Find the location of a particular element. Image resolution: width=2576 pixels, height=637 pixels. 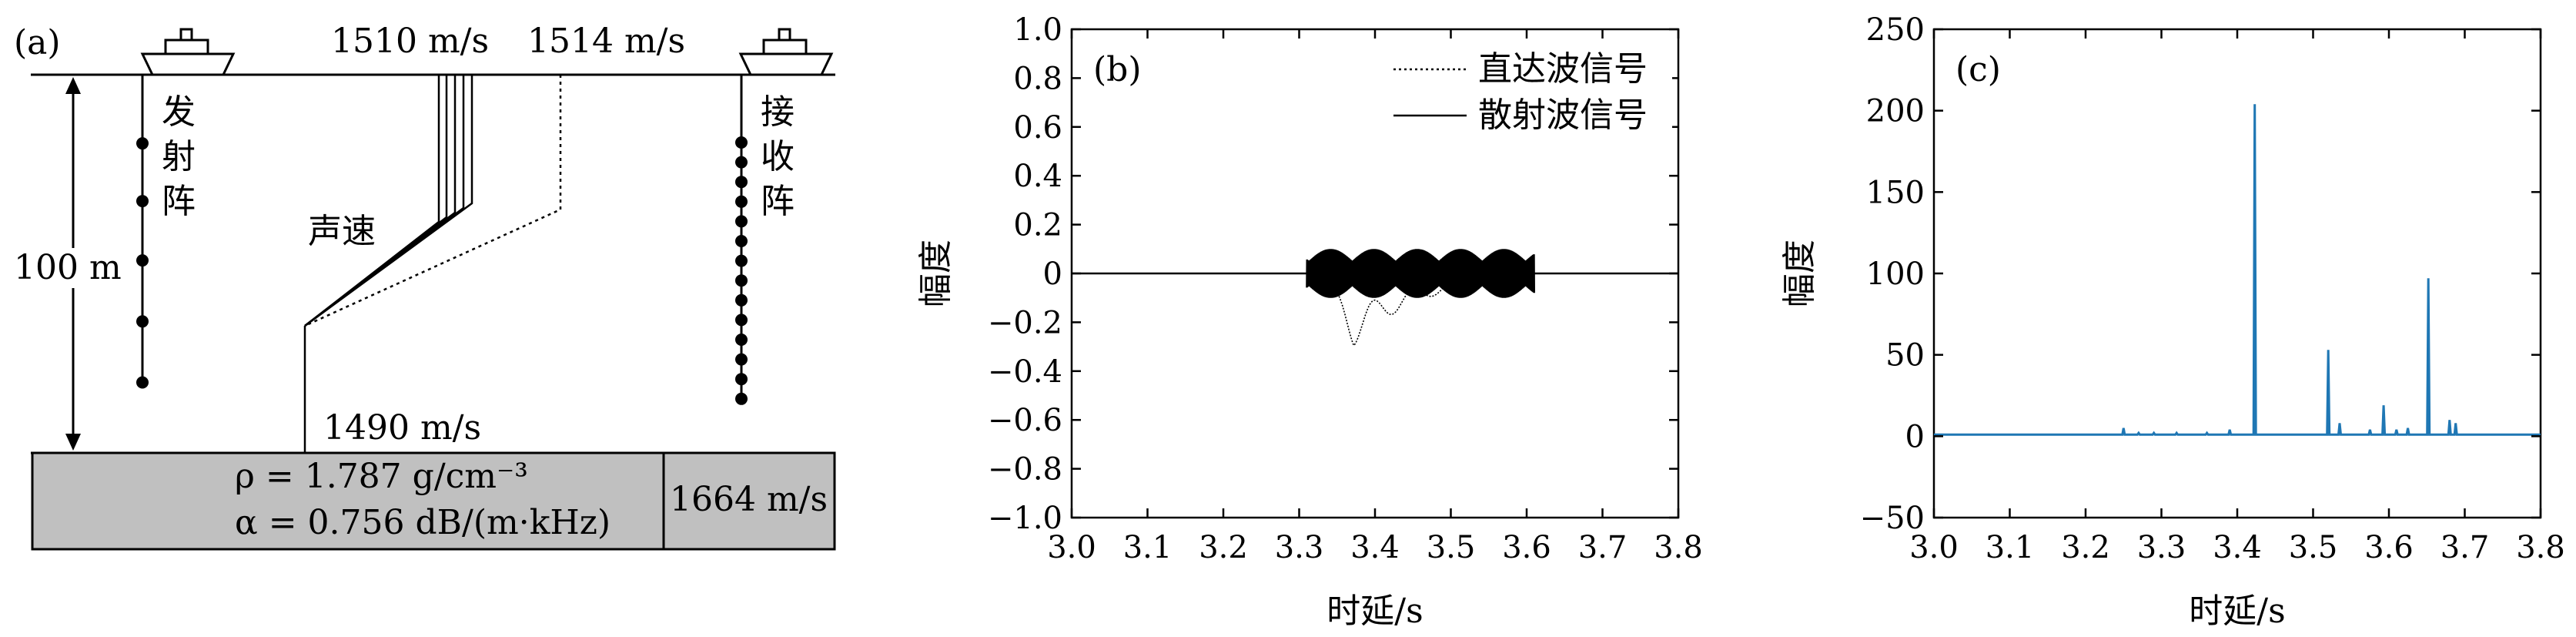

source-label-1: 发 is located at coordinates (179, 112).